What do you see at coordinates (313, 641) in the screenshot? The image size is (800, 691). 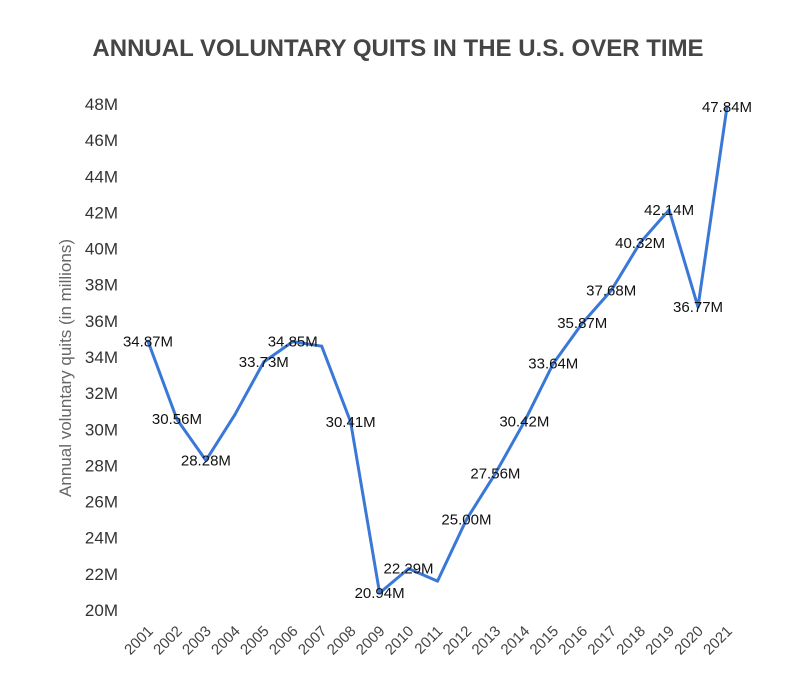 I see `x-tick-label: 2007` at bounding box center [313, 641].